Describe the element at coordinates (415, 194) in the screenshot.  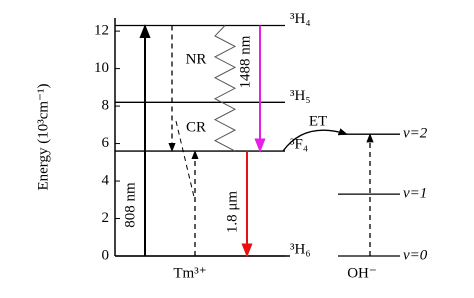
I see `level-label: v=1` at that location.